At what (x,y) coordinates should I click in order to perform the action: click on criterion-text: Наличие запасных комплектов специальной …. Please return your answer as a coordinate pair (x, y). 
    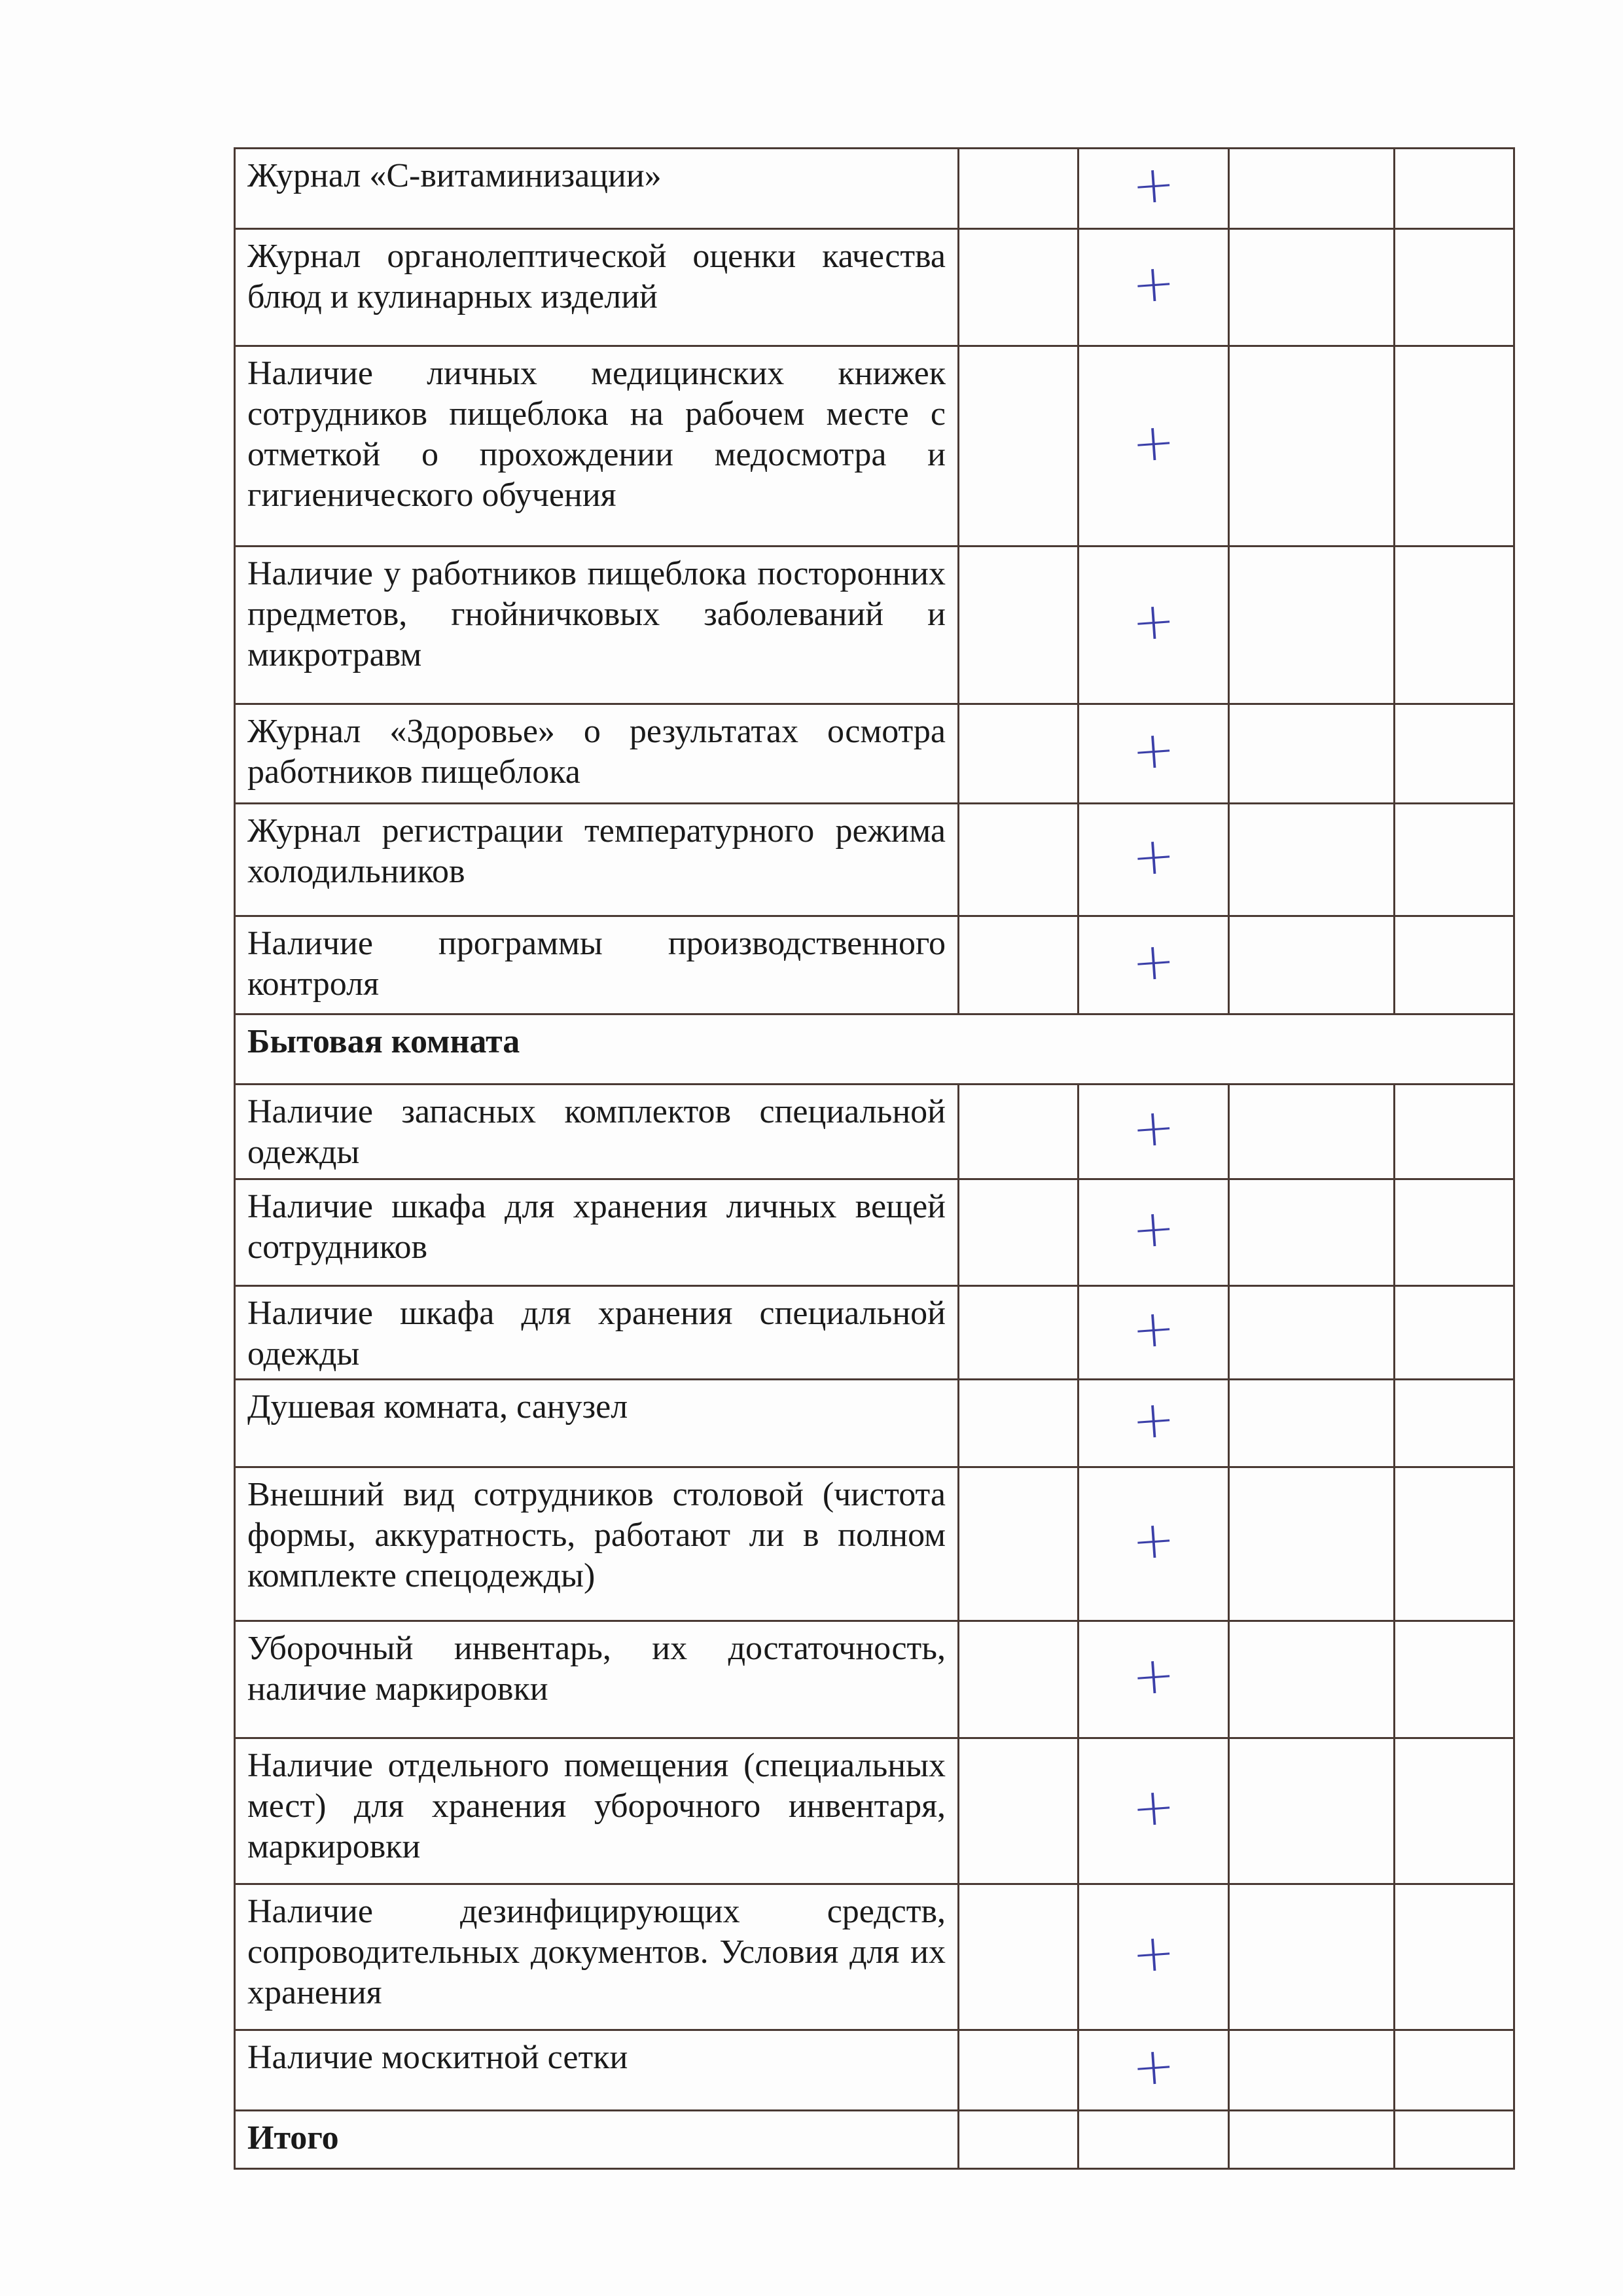
    Looking at the image, I should click on (596, 1131).